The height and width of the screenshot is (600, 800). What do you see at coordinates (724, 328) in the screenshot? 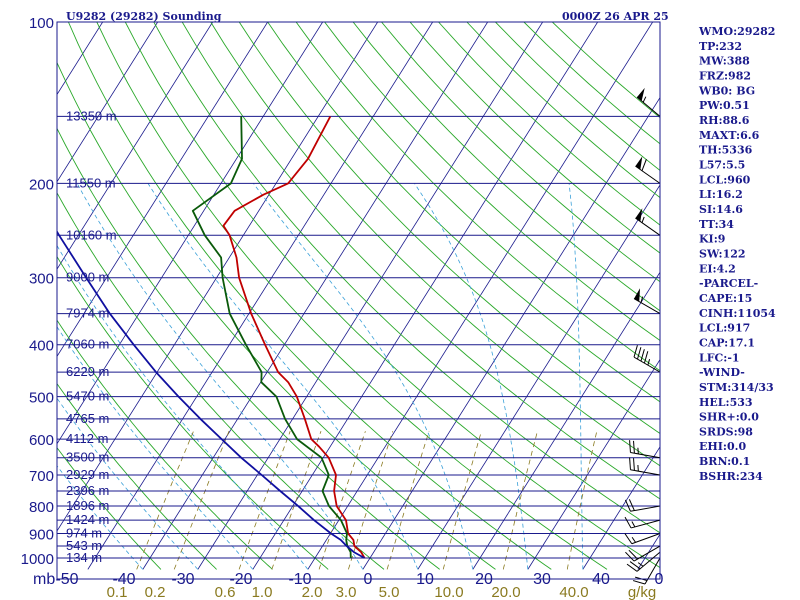
I see `index-item: LCL:917` at bounding box center [724, 328].